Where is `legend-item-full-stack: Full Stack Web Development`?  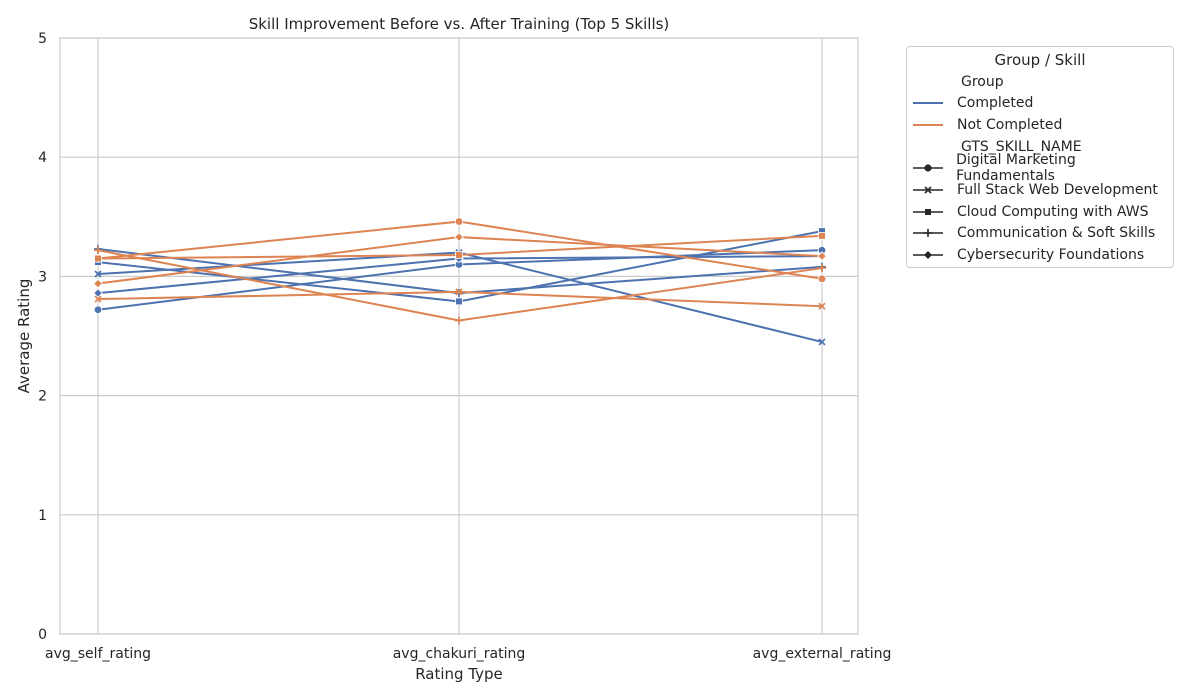
legend-item-full-stack: Full Stack Web Development is located at coordinates (1032, 190).